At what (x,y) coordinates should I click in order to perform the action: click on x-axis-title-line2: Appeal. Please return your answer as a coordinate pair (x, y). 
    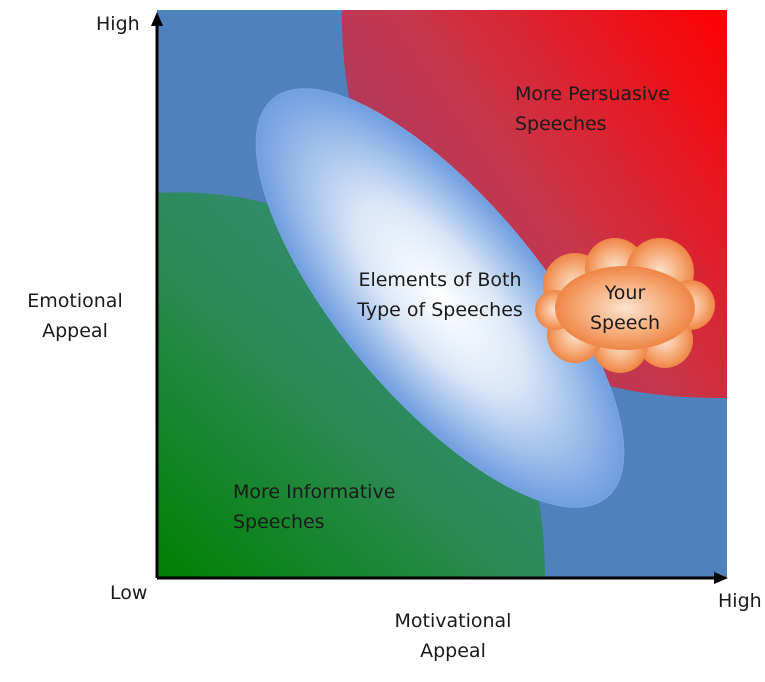
    Looking at the image, I should click on (453, 651).